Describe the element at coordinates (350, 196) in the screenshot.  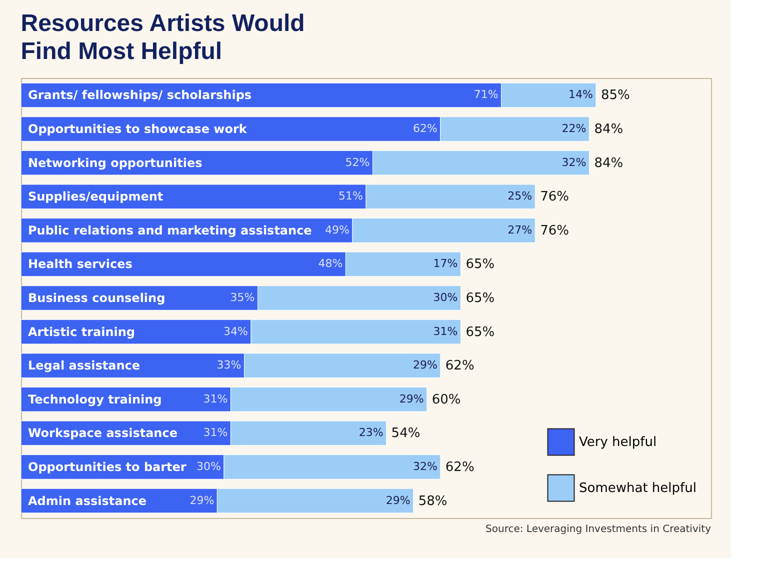
I see `data-label: 51%` at that location.